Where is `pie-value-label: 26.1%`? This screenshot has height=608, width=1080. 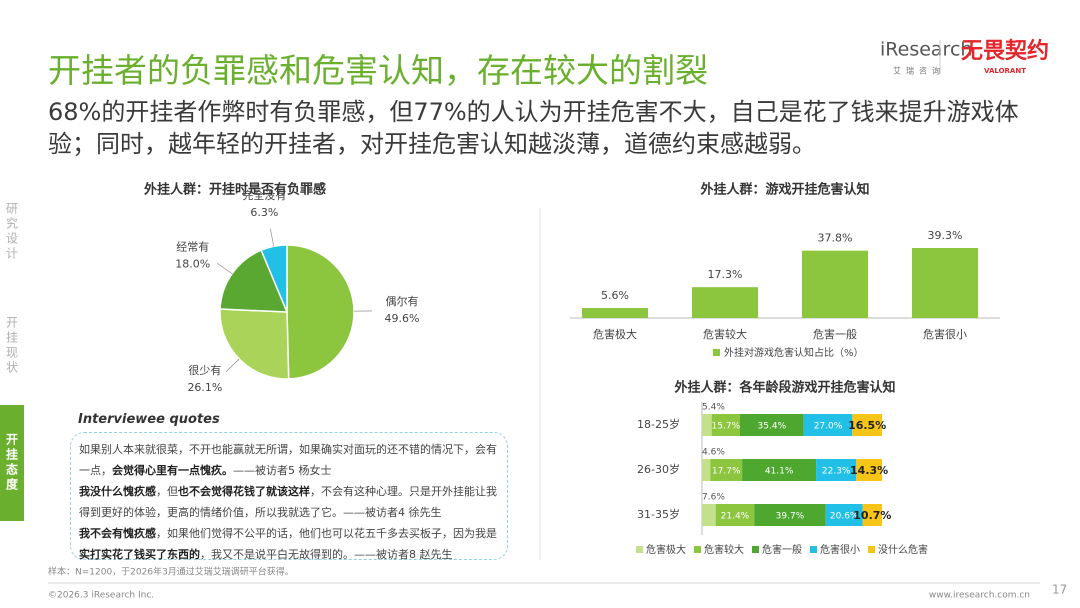
pie-value-label: 26.1% is located at coordinates (204, 387).